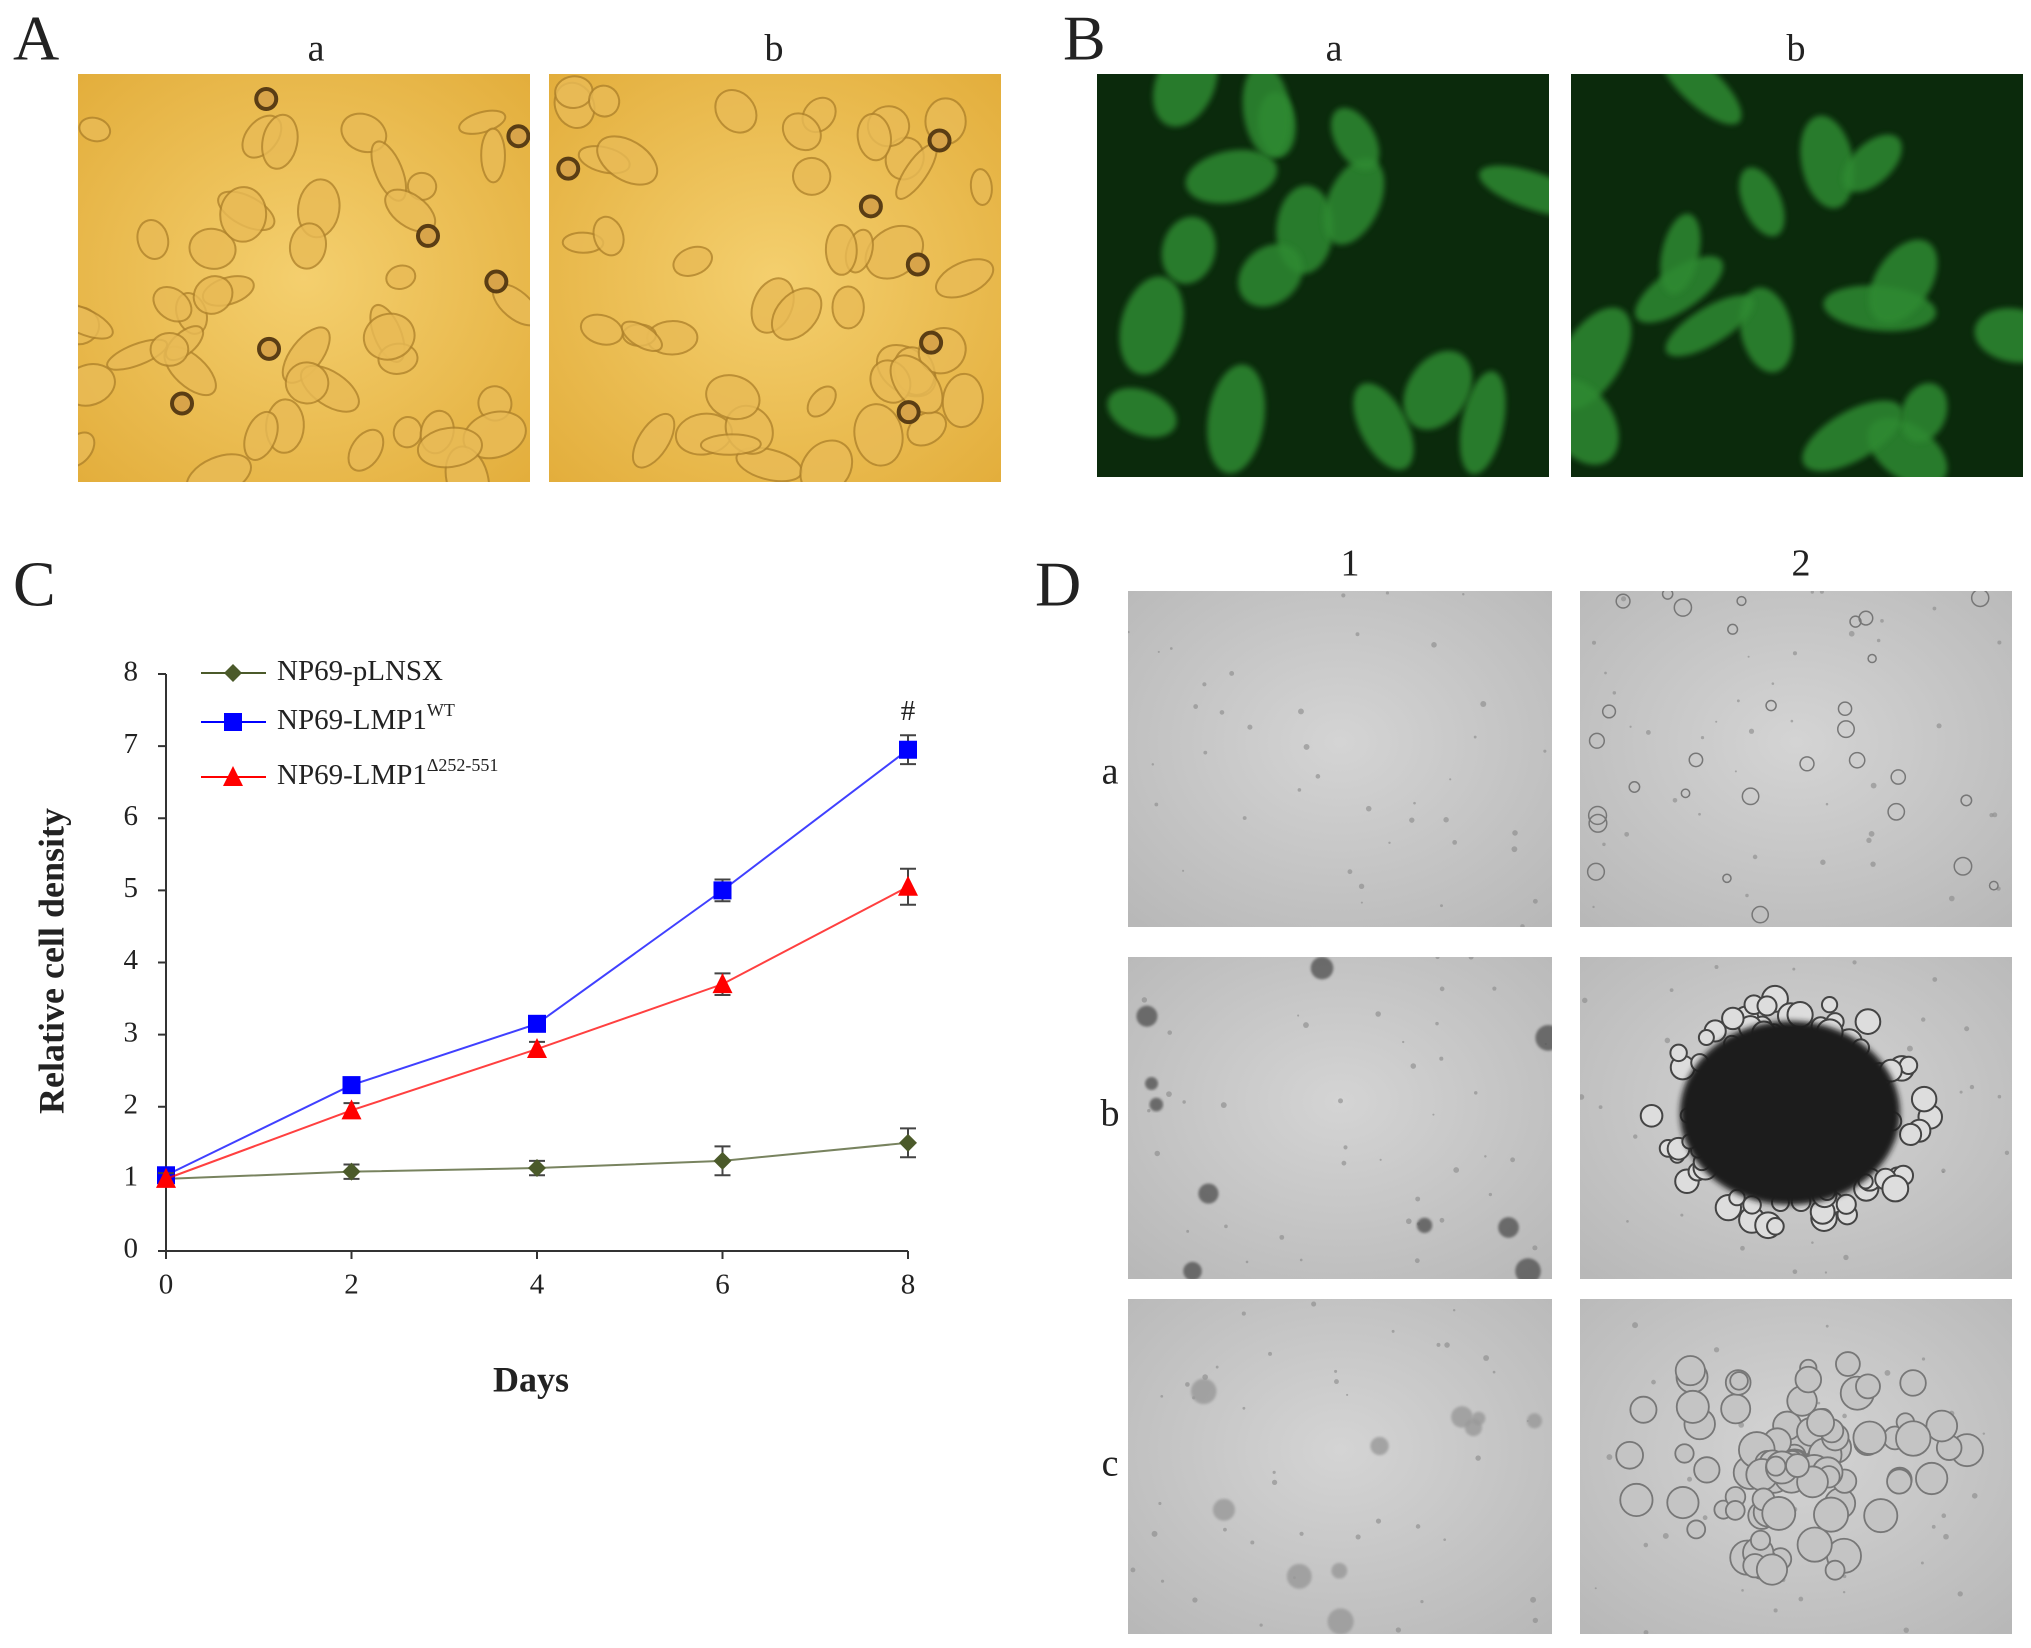  Describe the element at coordinates (774, 49) in the screenshot. I see `column-label: b` at that location.